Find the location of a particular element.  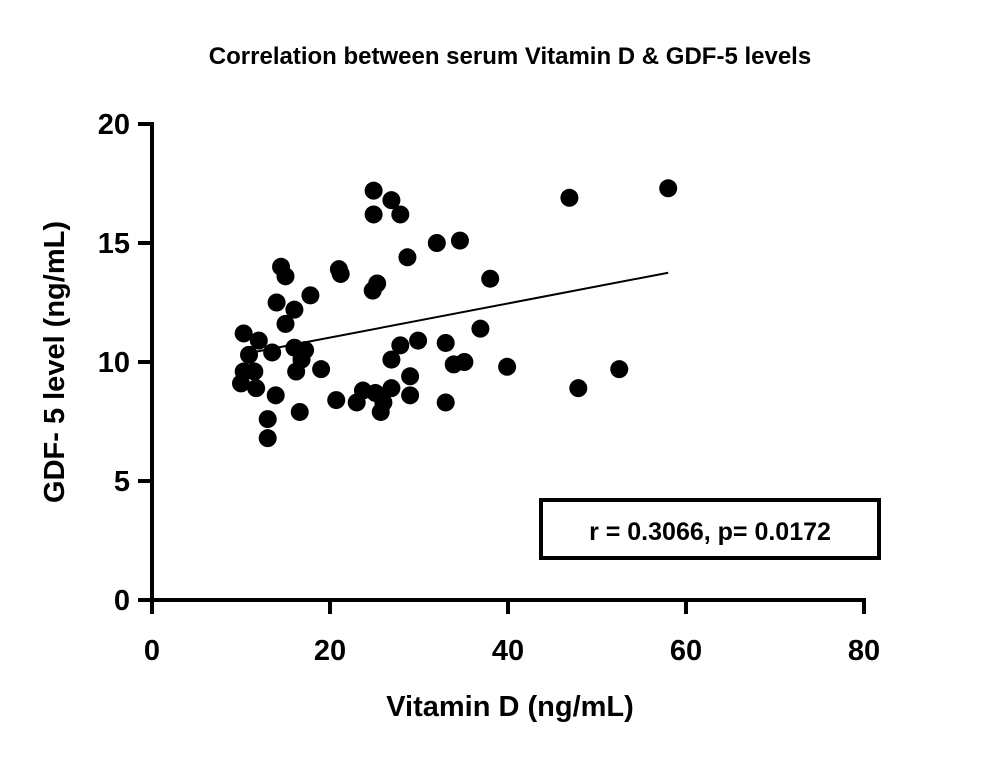

annotation-box is located at coordinates (710, 529).